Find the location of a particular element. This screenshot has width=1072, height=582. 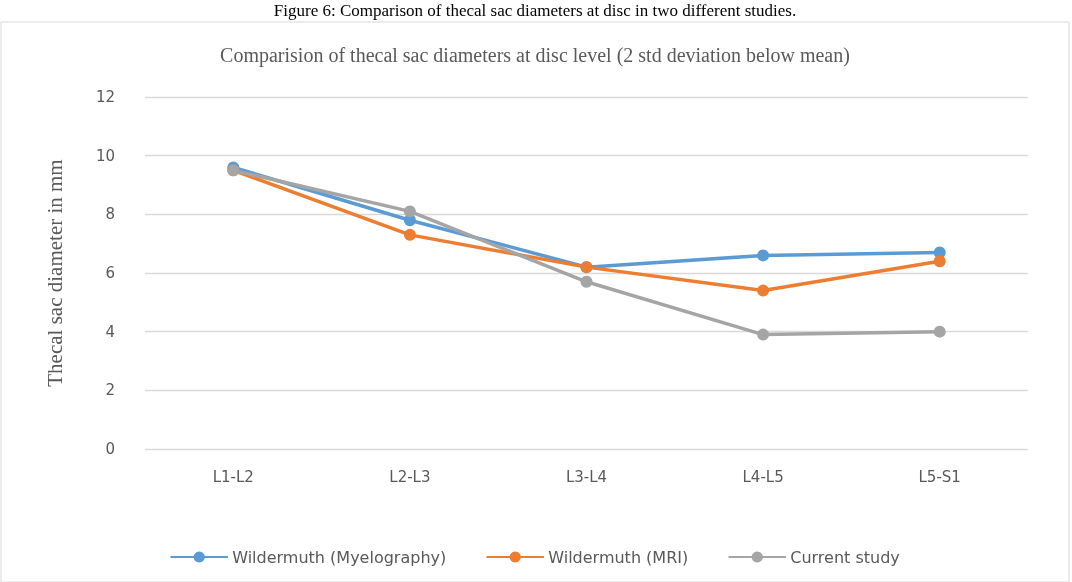

y-tick-label: 6 is located at coordinates (110, 273).